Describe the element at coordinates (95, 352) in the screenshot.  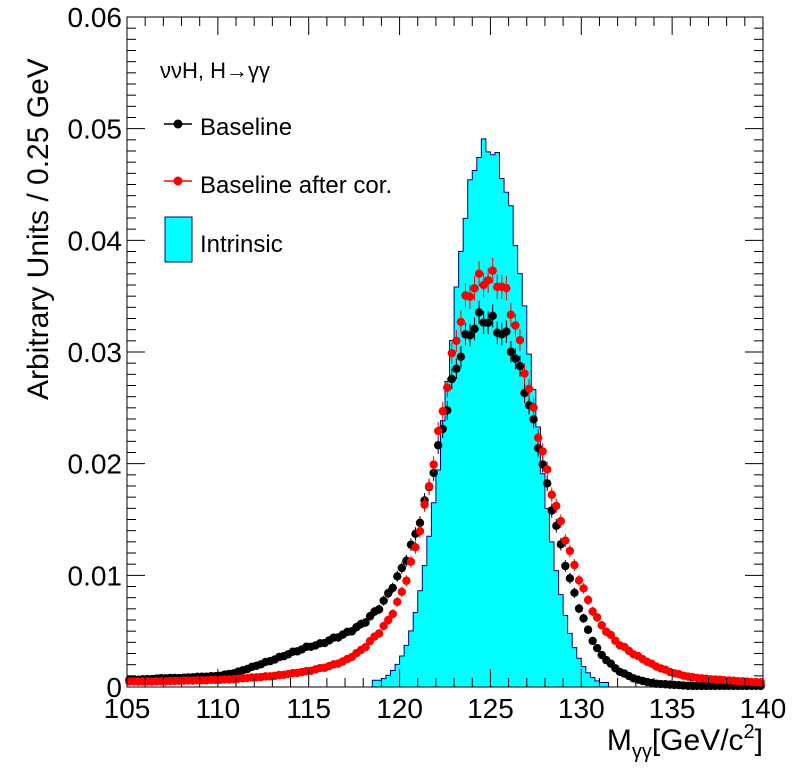
I see `y-tick-label: 0.03` at that location.